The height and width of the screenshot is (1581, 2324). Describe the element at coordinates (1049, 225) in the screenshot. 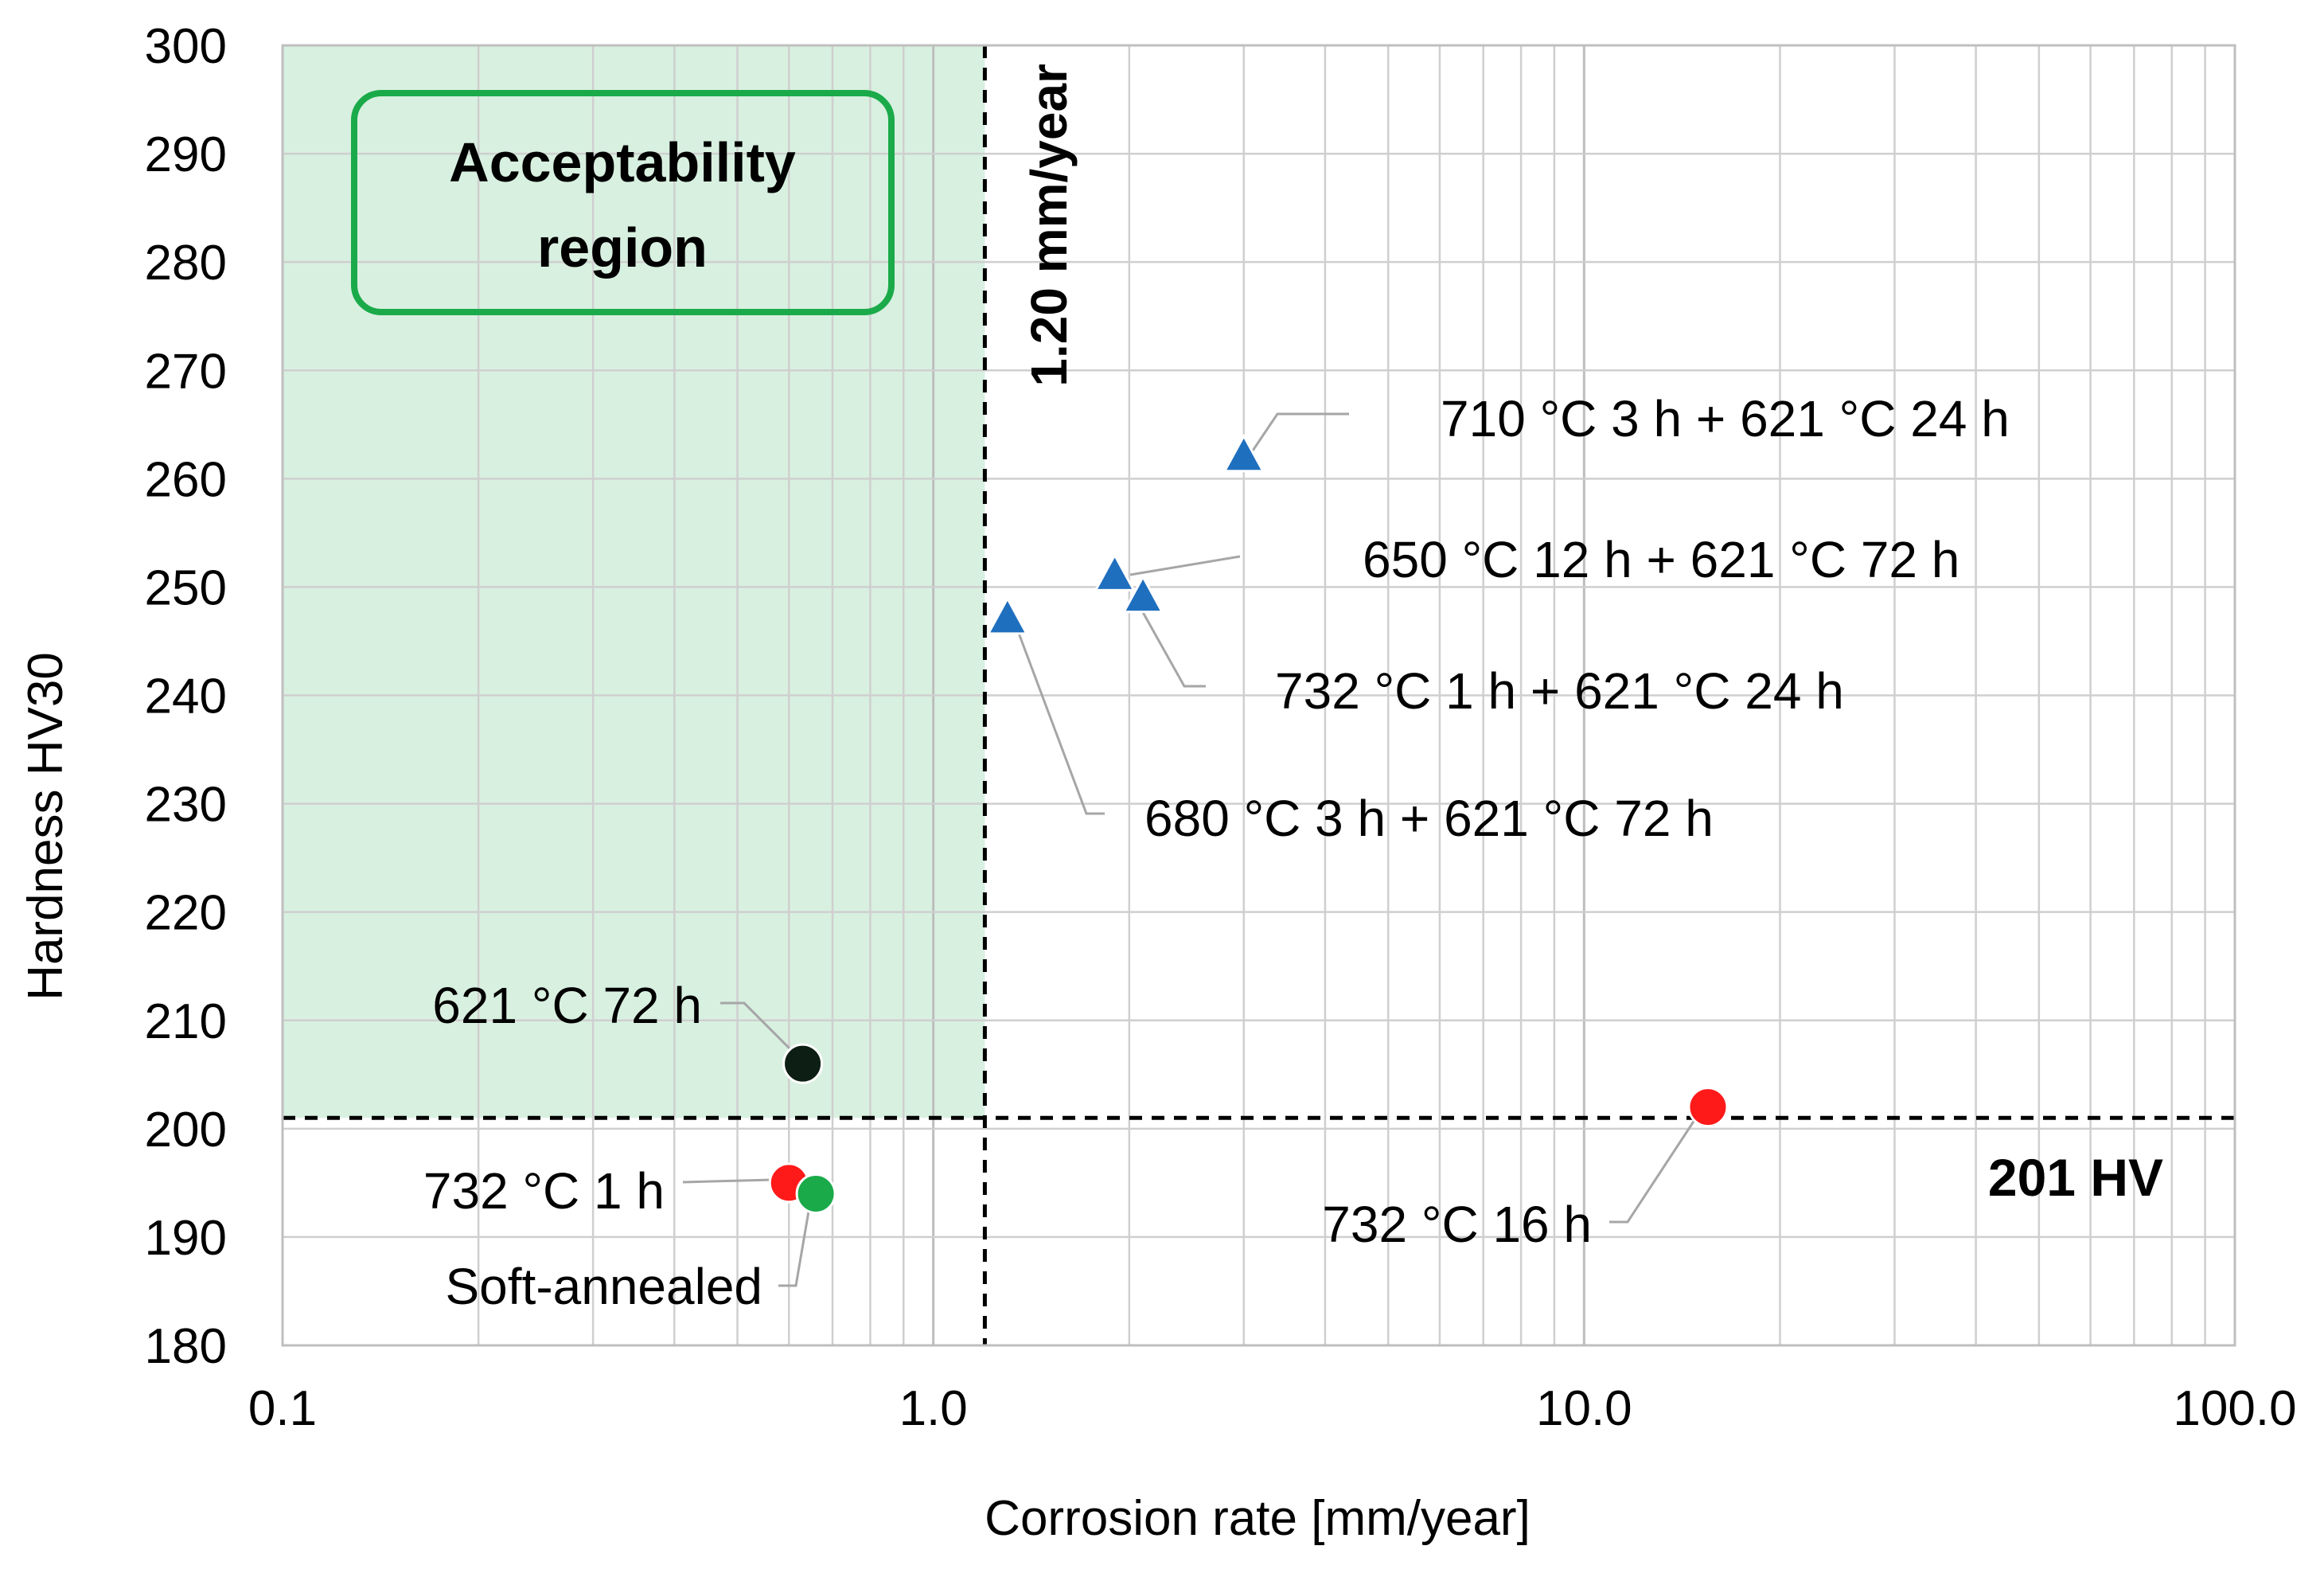

I see `threshold-x-label: 1.20 mm/year` at that location.